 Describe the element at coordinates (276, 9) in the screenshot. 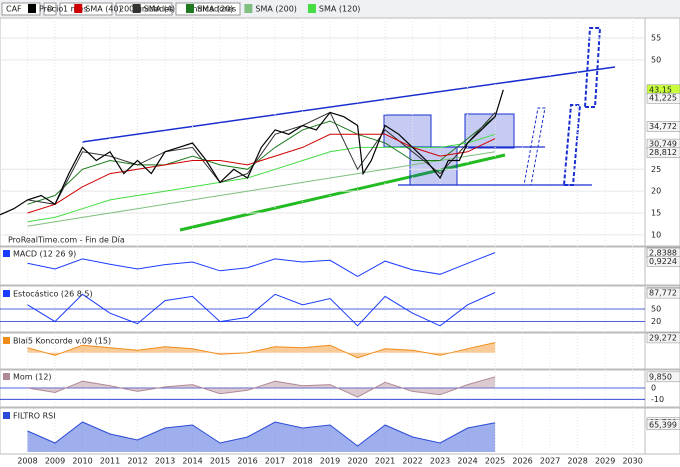

I see `legend-label: SMA (200)` at that location.